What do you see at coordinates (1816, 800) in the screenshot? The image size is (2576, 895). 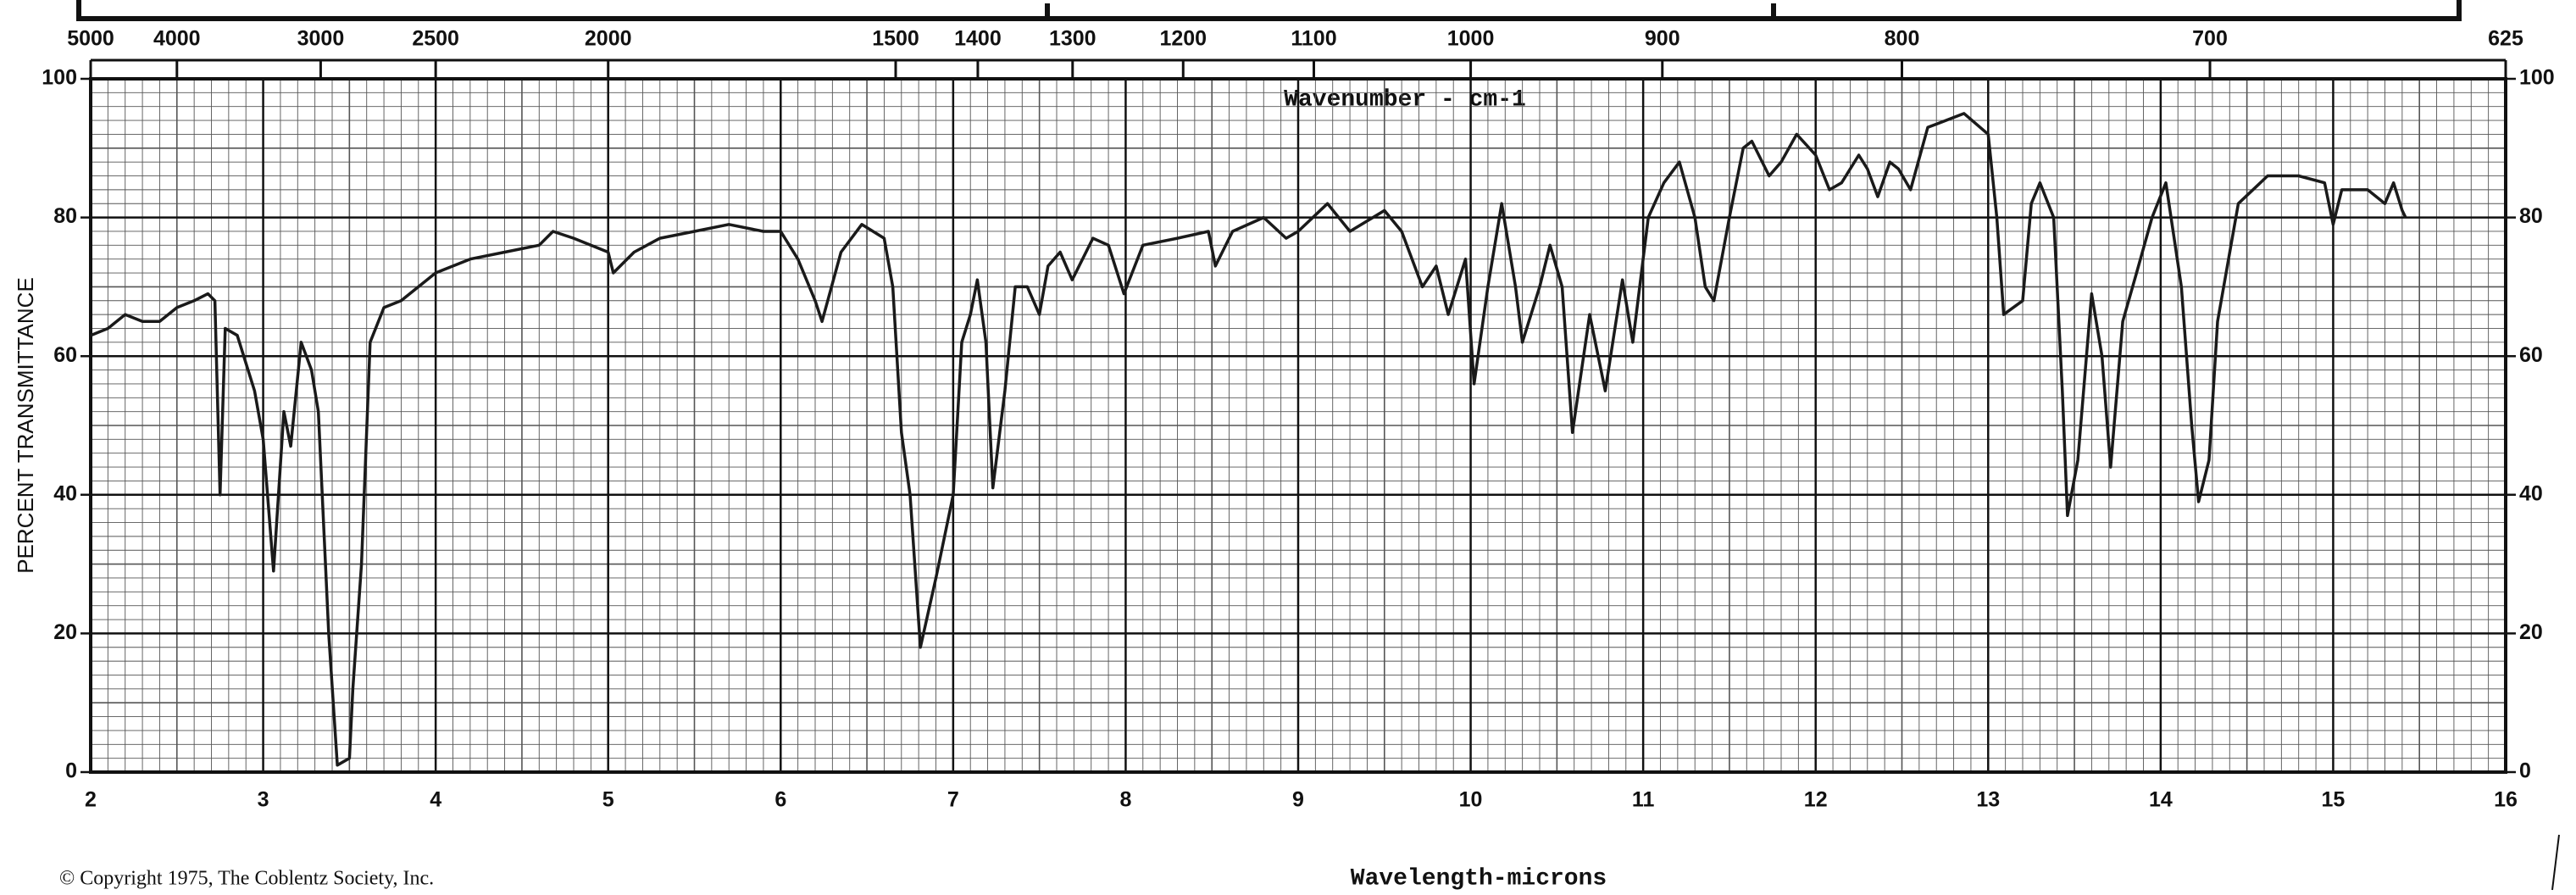 I see `x-tick-label: 12` at bounding box center [1816, 800].